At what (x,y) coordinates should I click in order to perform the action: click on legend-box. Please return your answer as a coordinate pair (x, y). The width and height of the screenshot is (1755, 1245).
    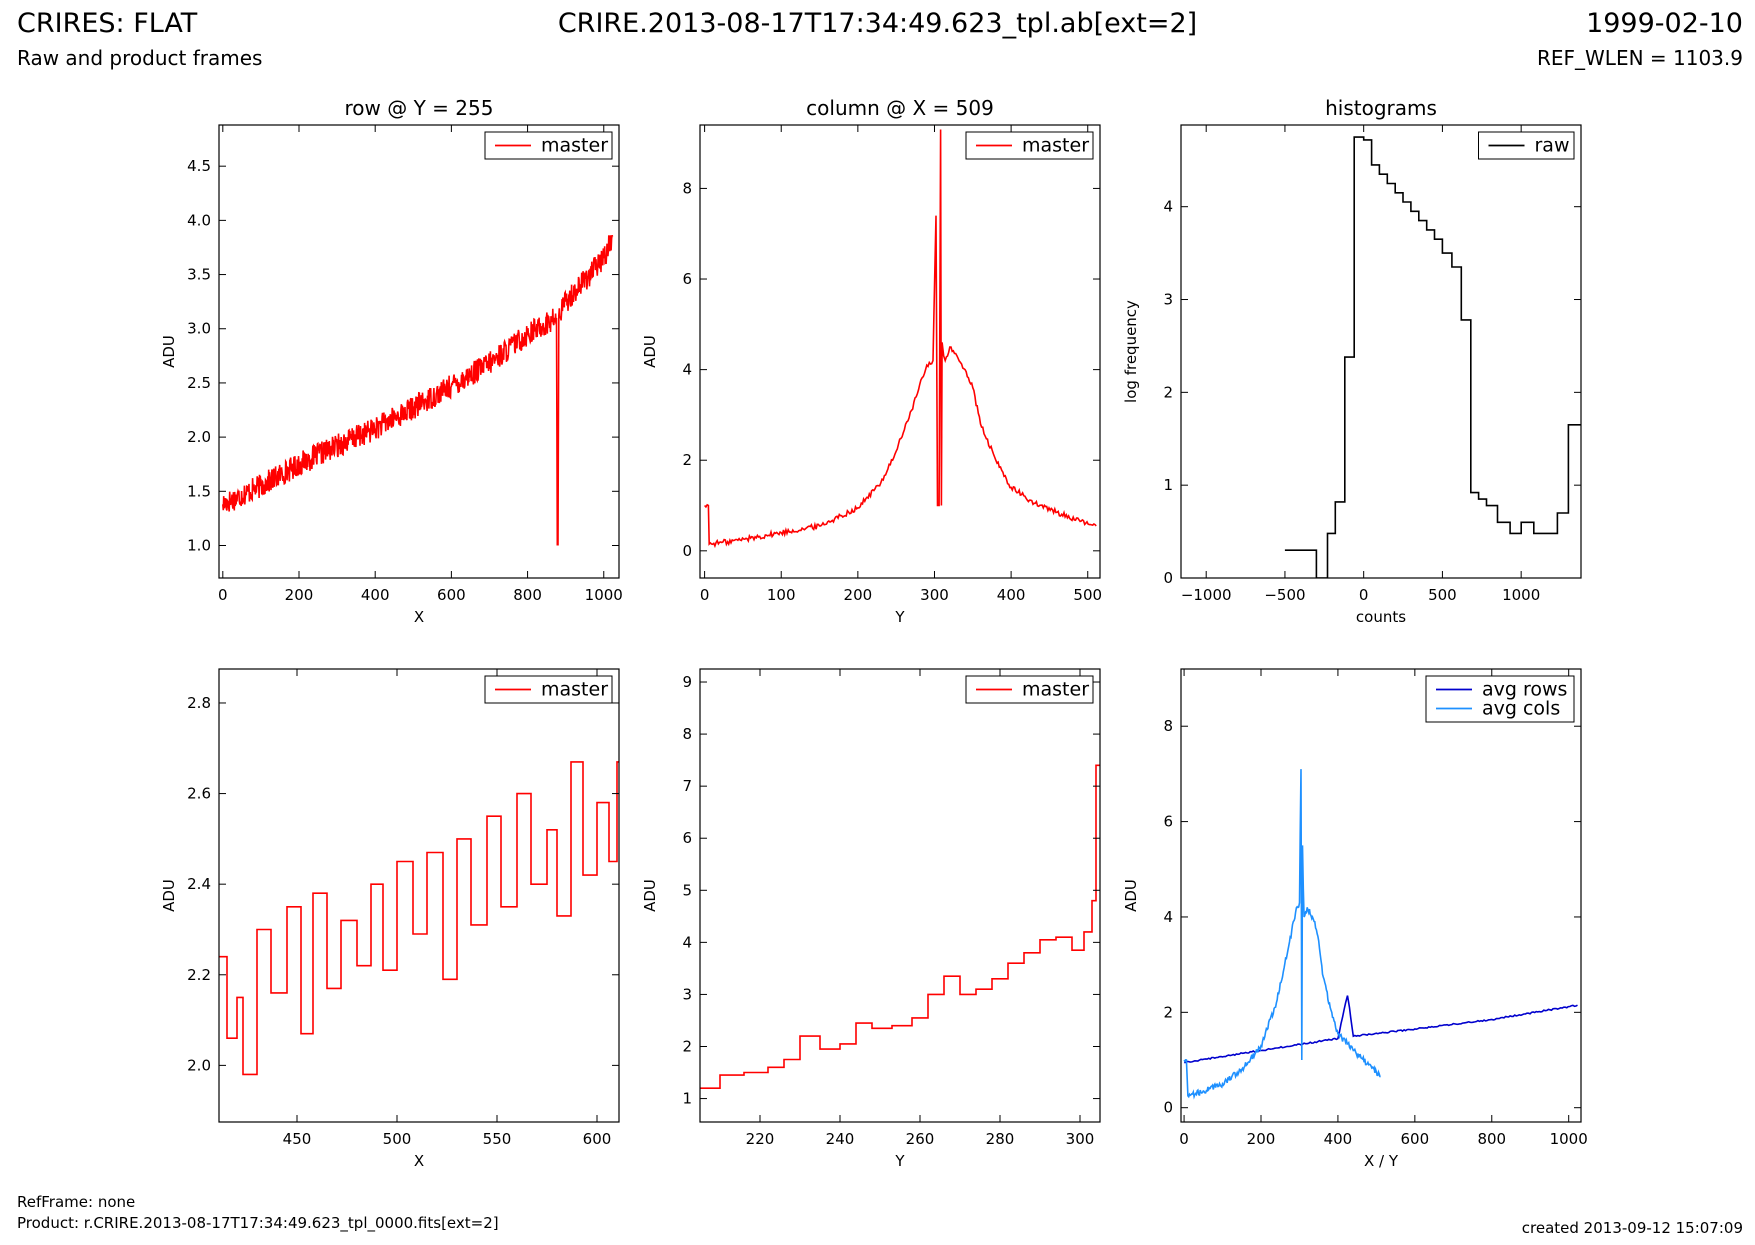
    Looking at the image, I should click on (1500, 699).